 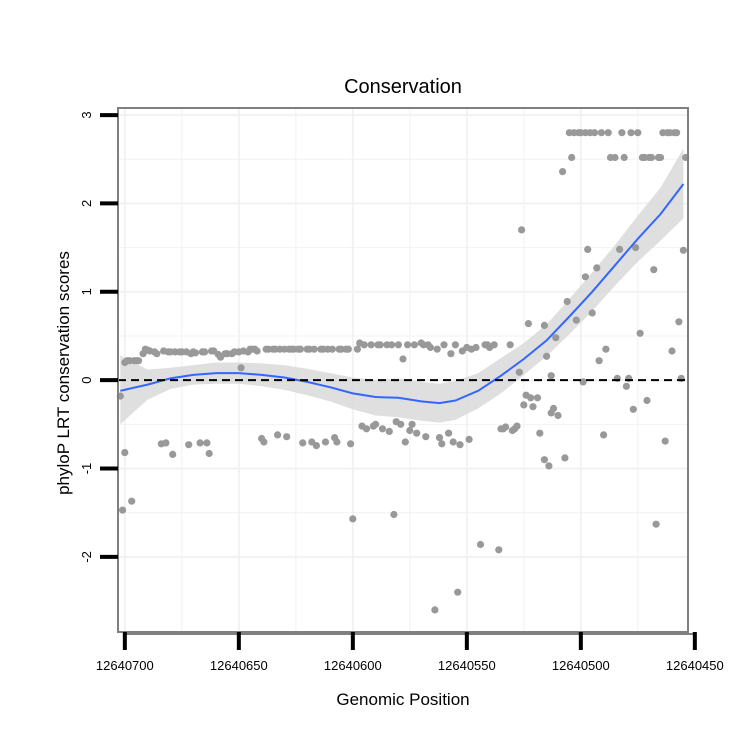 I want to click on y-tick-label: 1, so click(x=86, y=291).